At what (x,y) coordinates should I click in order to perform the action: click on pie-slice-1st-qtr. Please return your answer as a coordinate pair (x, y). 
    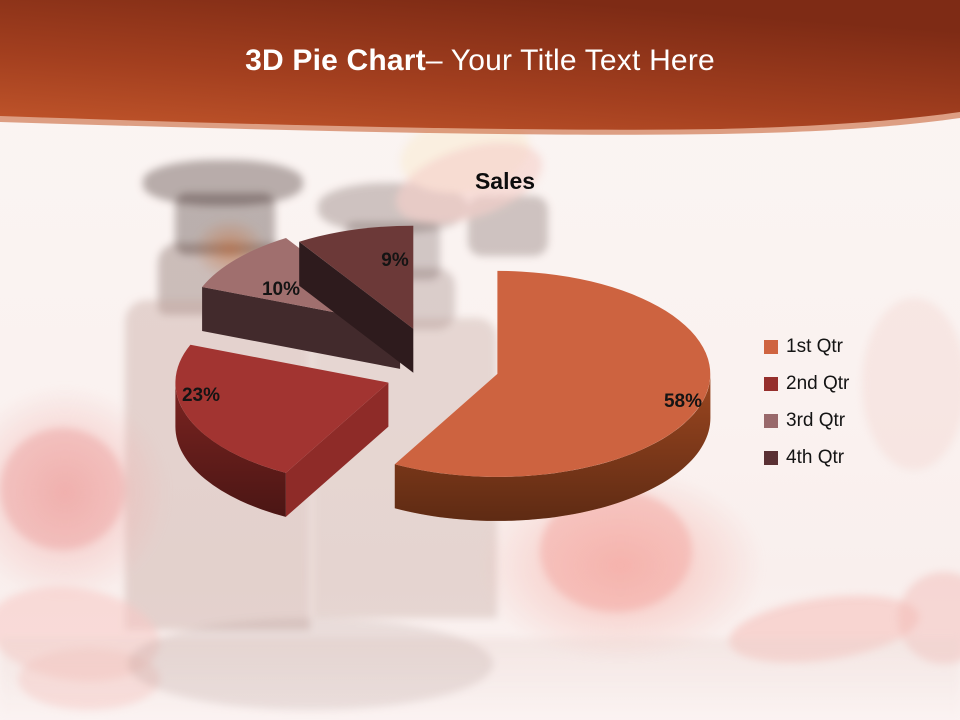
    Looking at the image, I should click on (552, 395).